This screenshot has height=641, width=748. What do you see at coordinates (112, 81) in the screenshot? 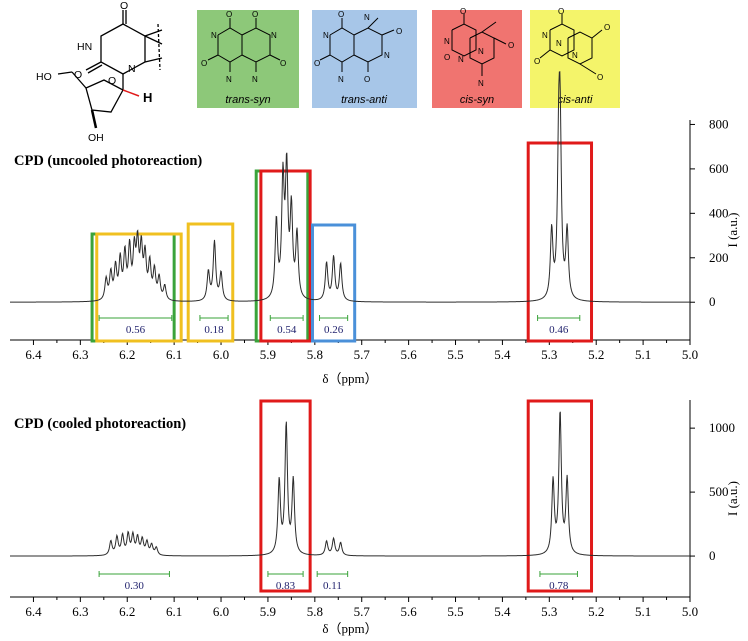
I see `atom-o-ring: O` at bounding box center [112, 81].